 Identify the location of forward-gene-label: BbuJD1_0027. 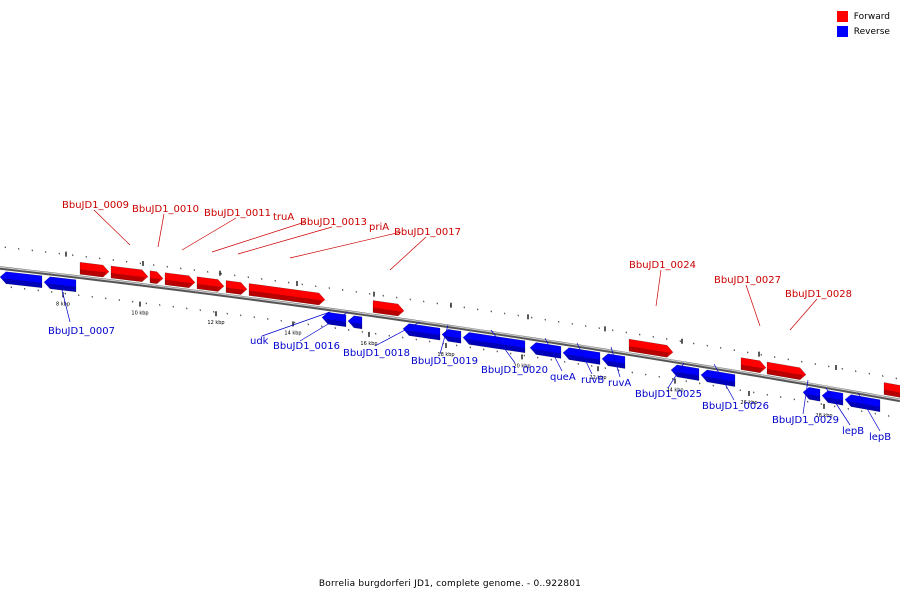
(747, 280).